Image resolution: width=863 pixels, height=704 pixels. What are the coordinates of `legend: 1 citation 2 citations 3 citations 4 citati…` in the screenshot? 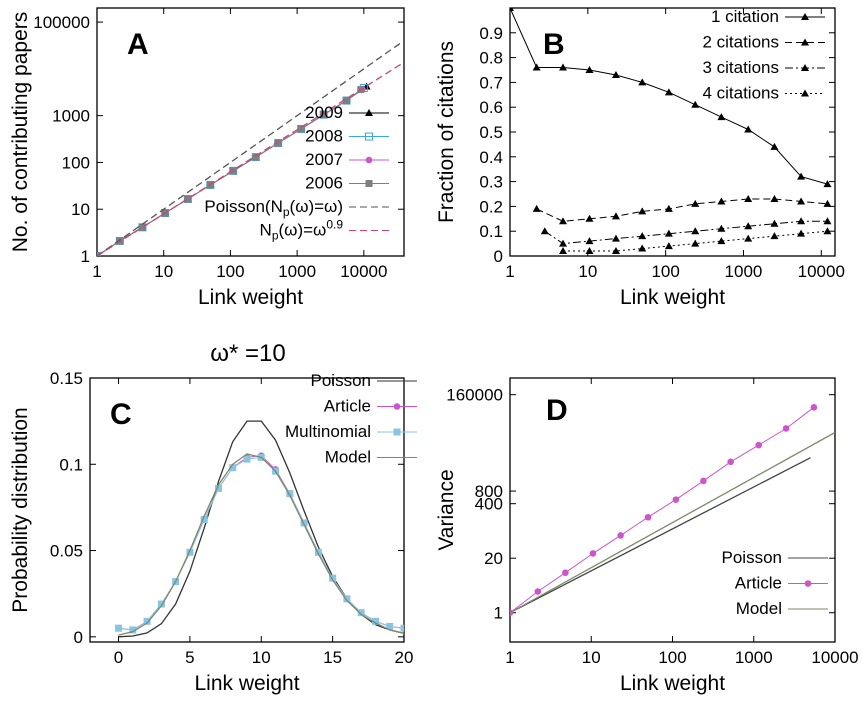 It's located at (763, 55).